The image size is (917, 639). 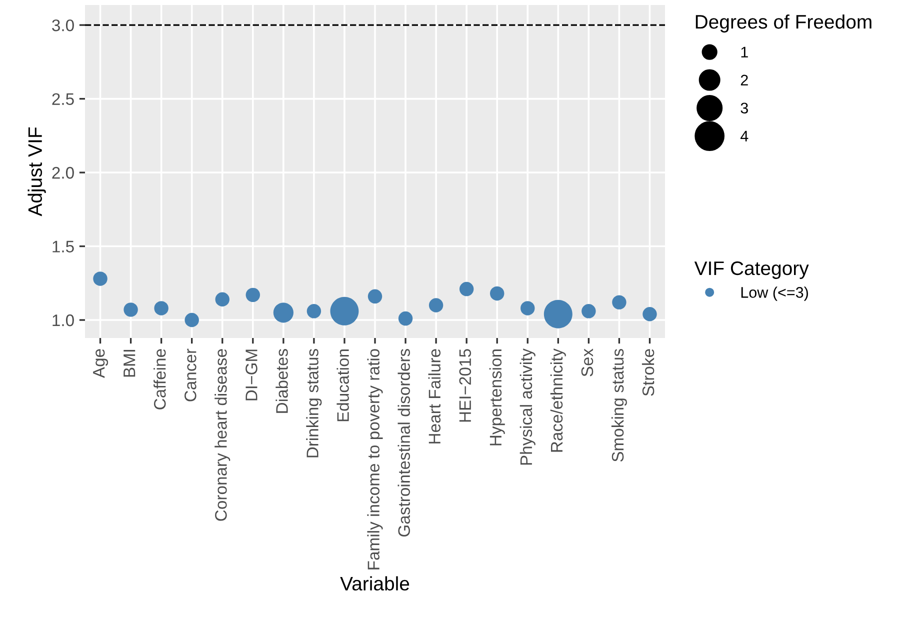 I want to click on x-tick-label: Heart Failure, so click(x=434, y=396).